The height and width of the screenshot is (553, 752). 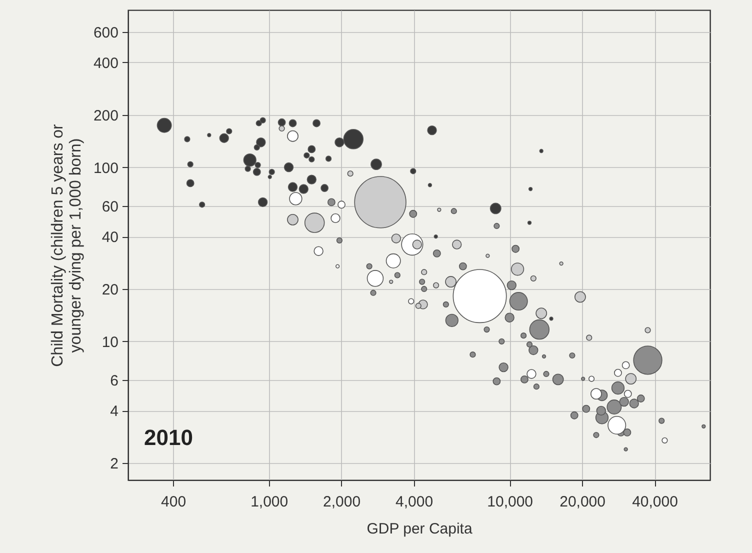 What do you see at coordinates (105, 63) in the screenshot?
I see `y-tick-label: 400` at bounding box center [105, 63].